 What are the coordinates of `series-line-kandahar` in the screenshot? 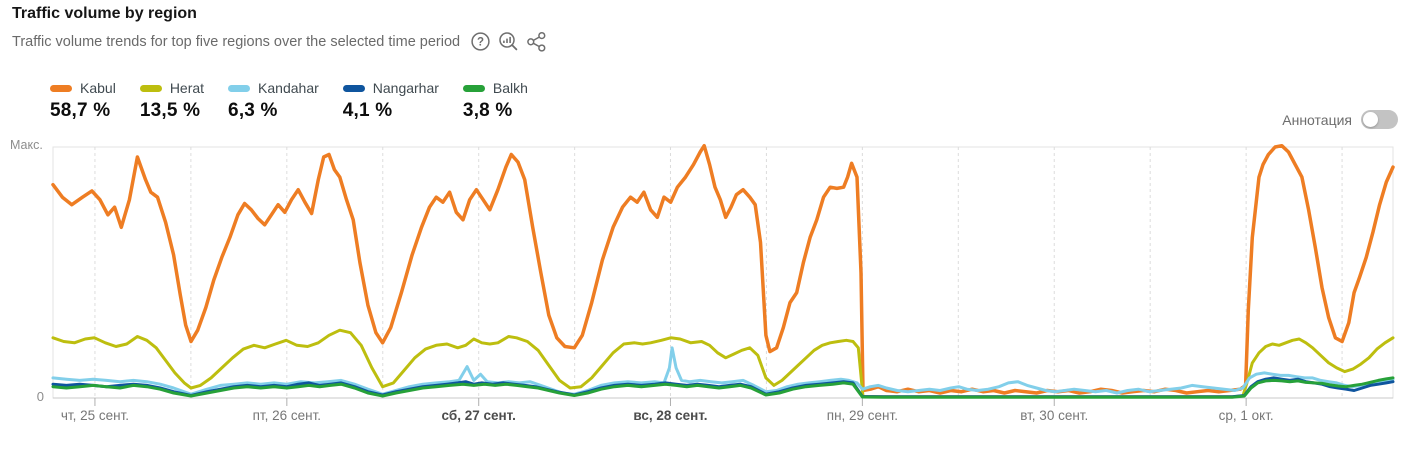 It's located at (723, 371).